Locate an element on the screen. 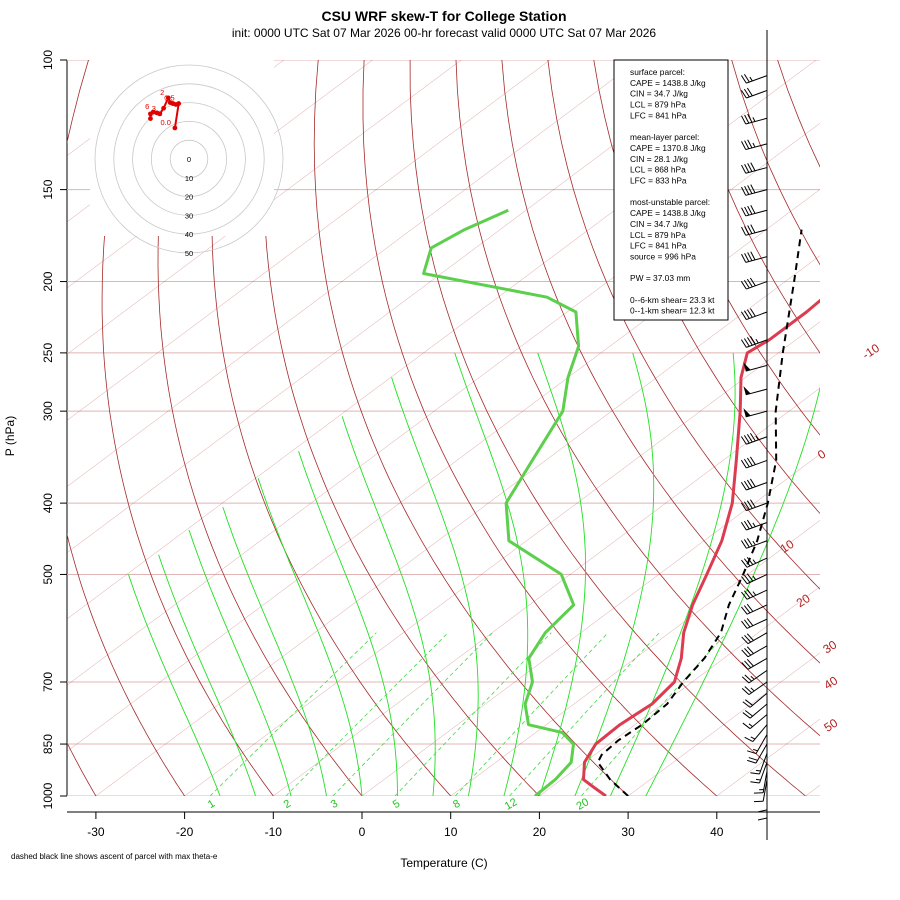 The width and height of the screenshot is (900, 900). hodograph-point is located at coordinates (175, 128).